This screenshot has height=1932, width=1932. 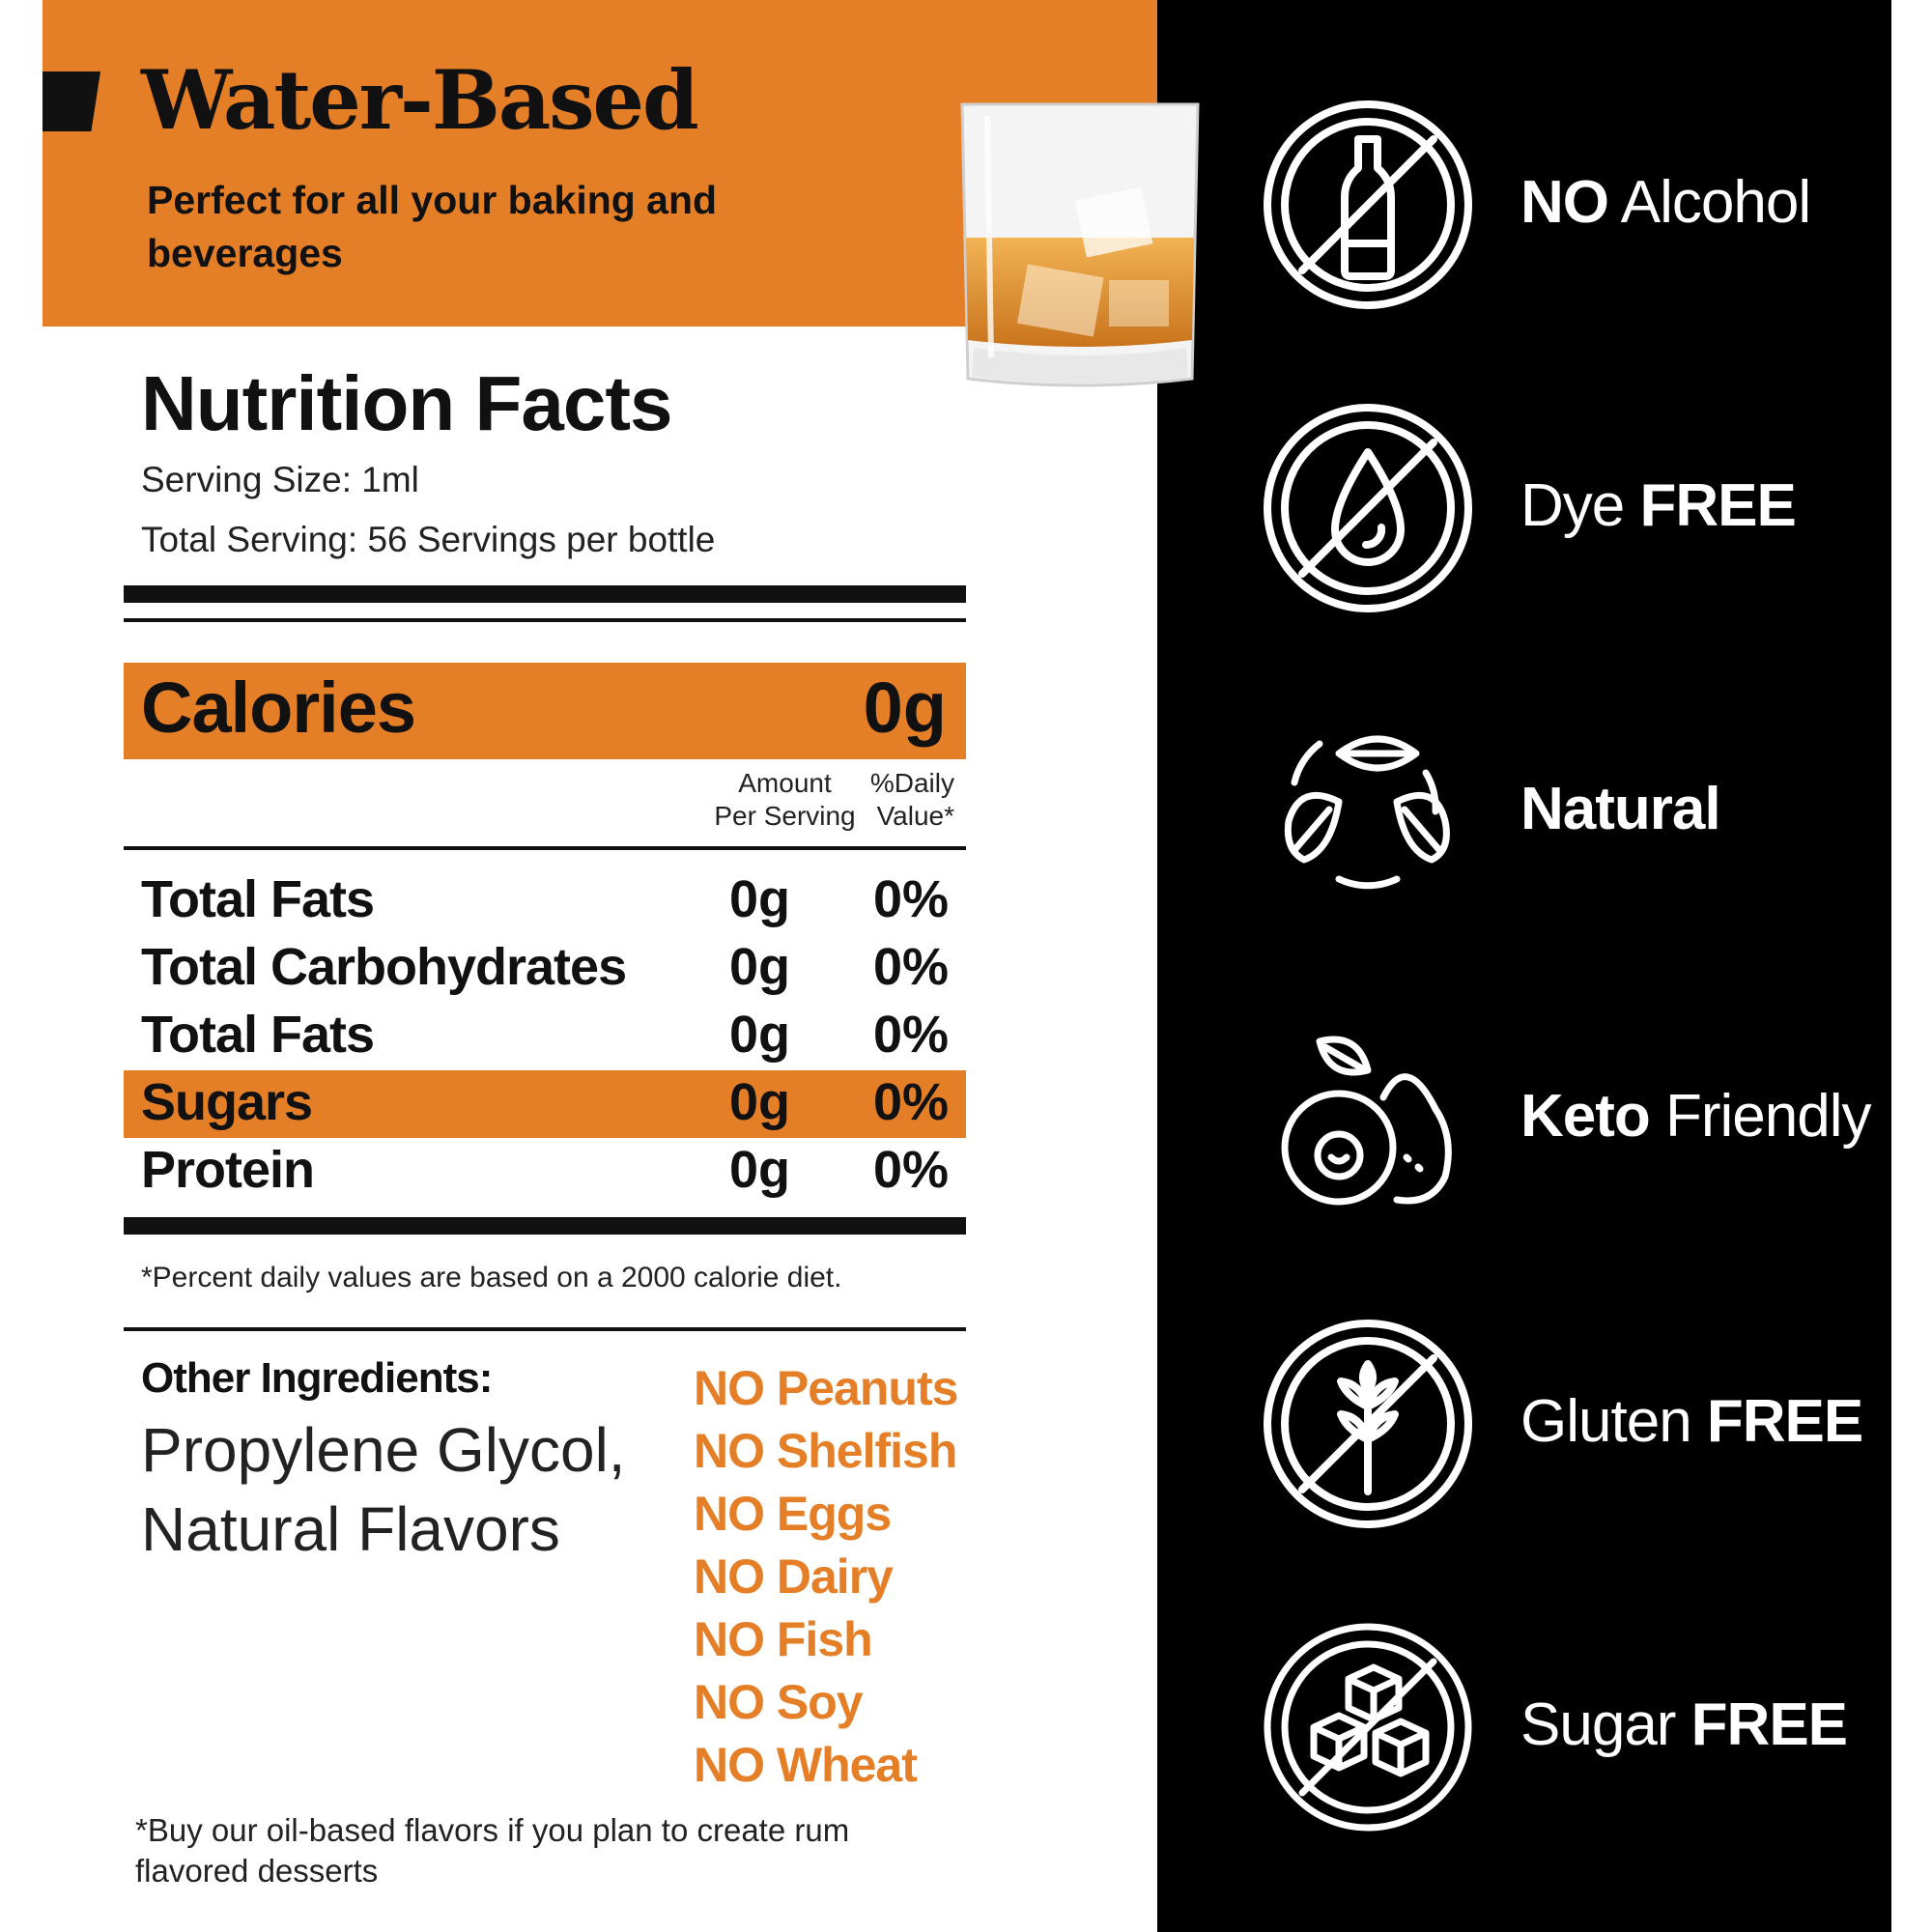 I want to click on feature-label: Dye FREE, so click(x=1658, y=505).